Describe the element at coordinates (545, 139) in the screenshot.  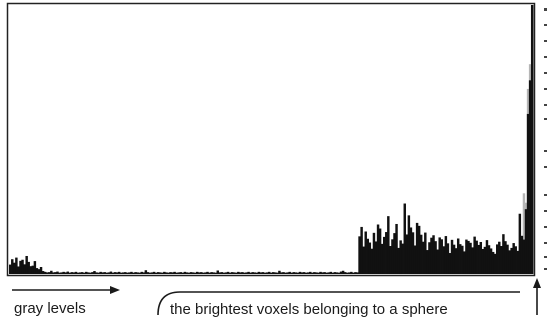
I see `cropped-edge-text` at that location.